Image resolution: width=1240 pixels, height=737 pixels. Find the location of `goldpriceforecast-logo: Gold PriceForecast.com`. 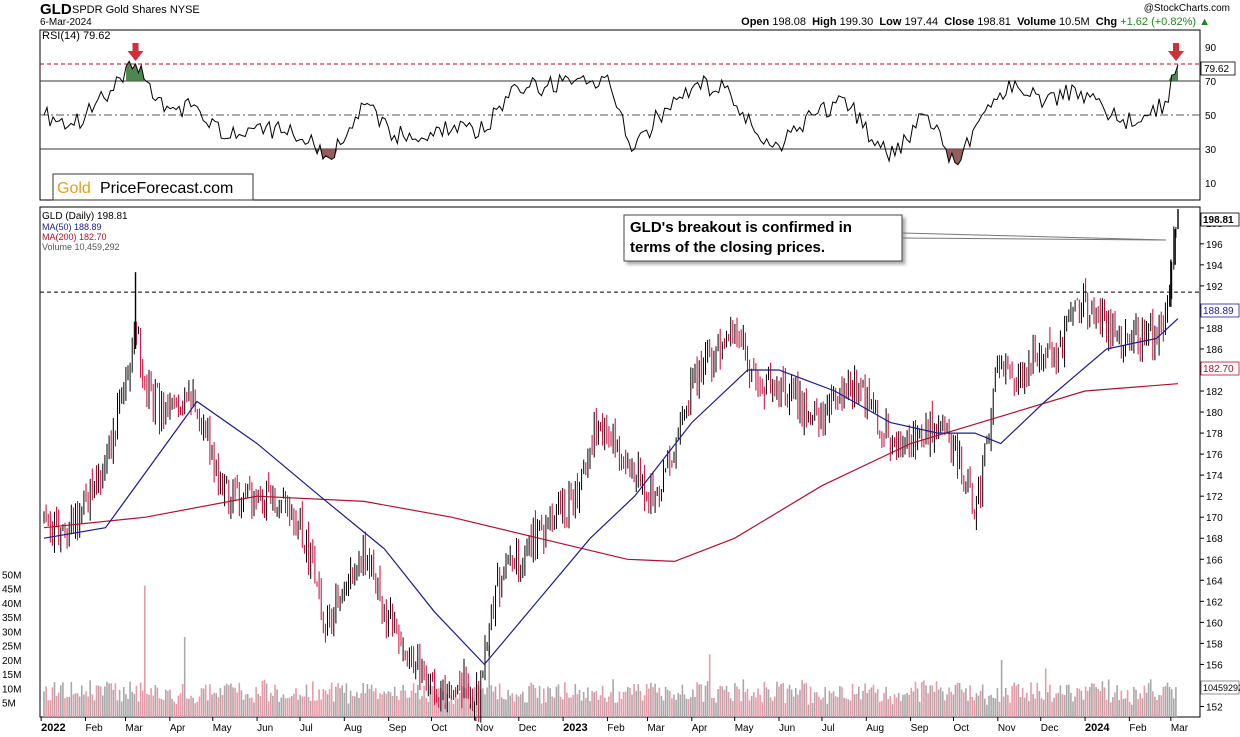

goldpriceforecast-logo: Gold PriceForecast.com is located at coordinates (153, 187).